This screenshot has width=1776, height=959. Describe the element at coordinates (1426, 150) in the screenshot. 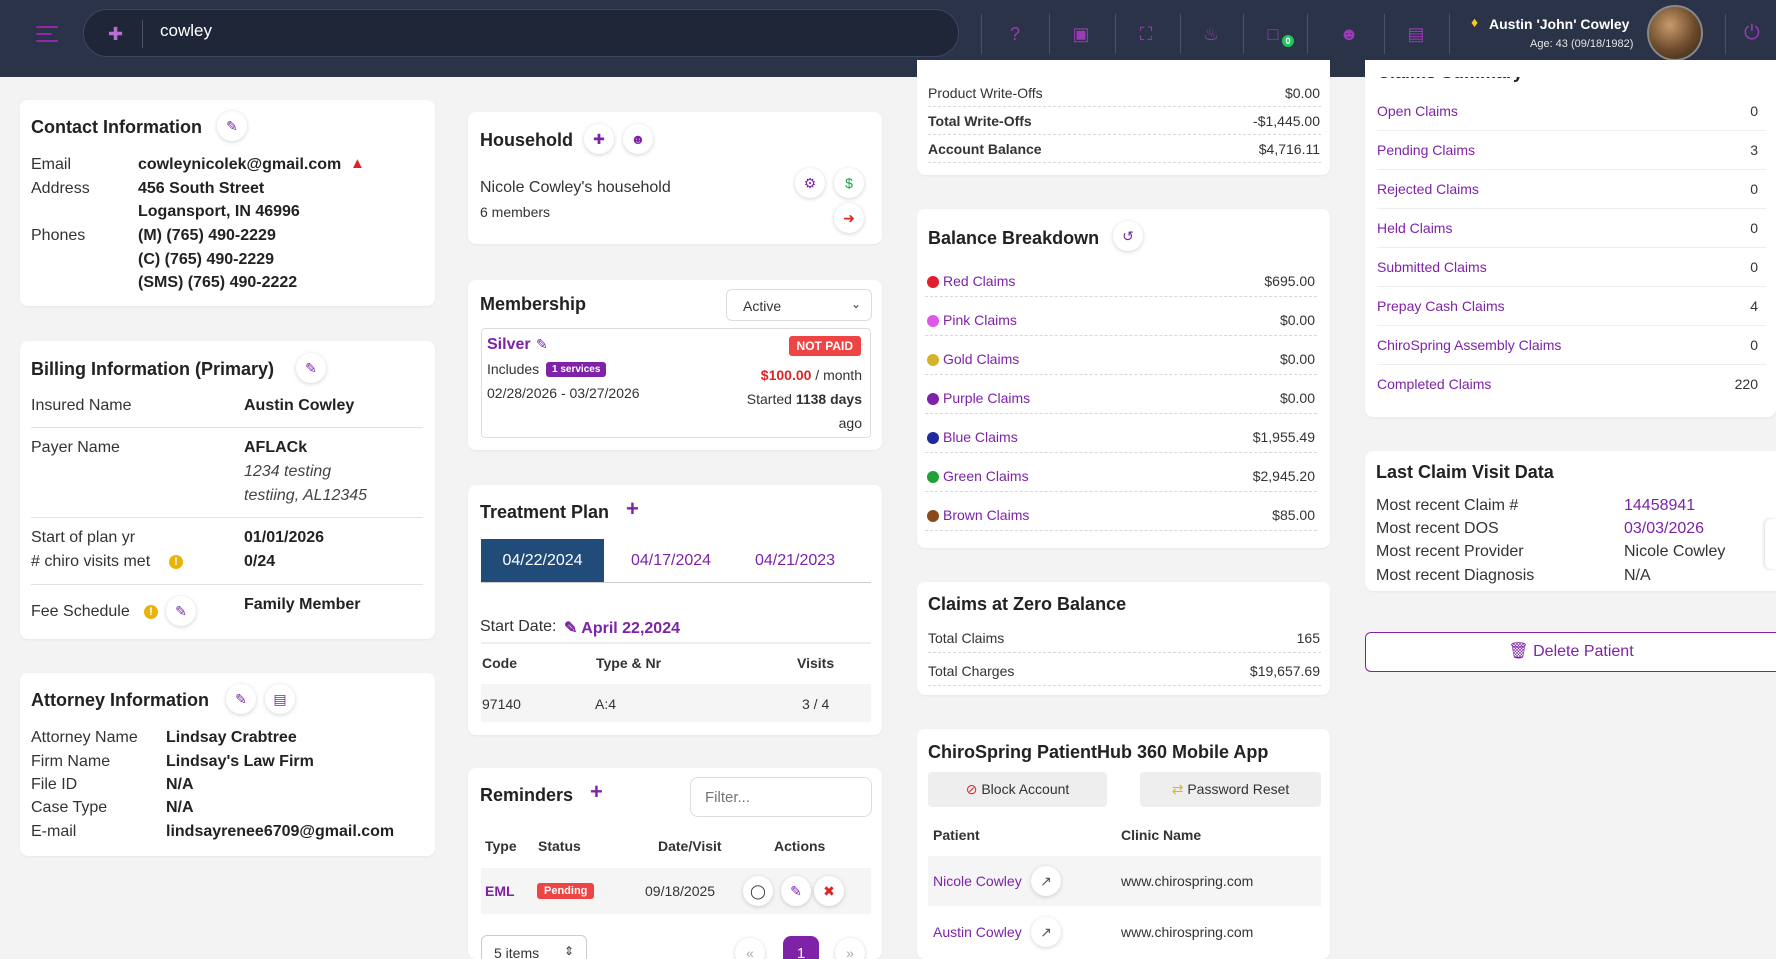

I see `claims-label: Pending Claims` at that location.